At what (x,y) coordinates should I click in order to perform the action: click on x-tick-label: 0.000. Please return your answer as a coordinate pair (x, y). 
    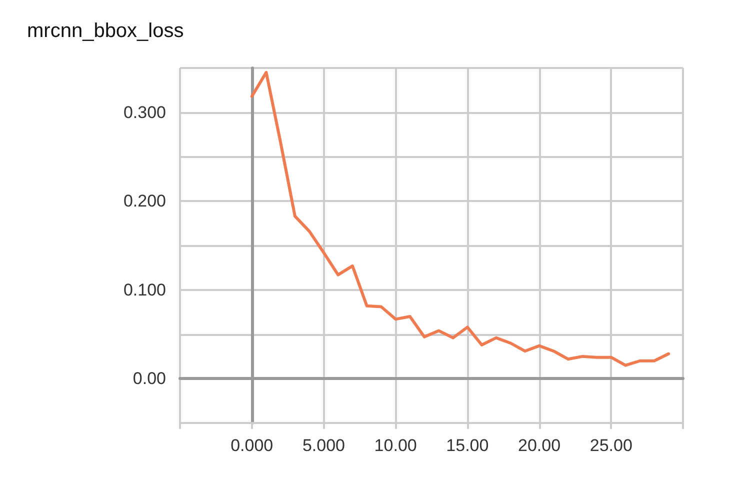
    Looking at the image, I should click on (252, 445).